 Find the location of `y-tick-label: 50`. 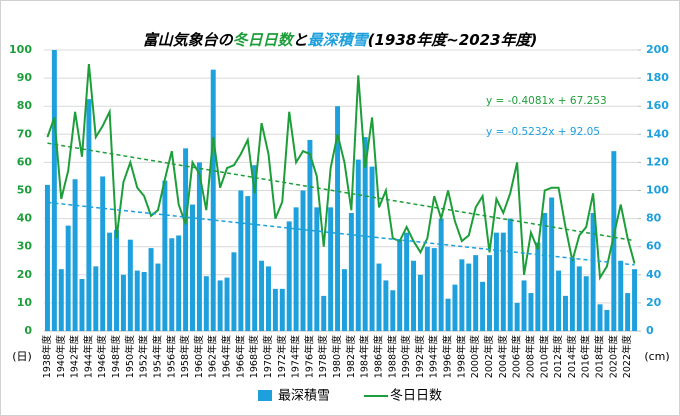

y-tick-label: 50 is located at coordinates (25, 190).